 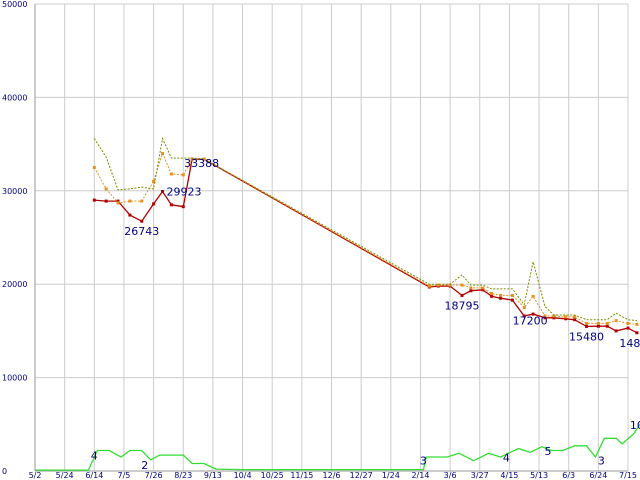 I want to click on x-tick-label: 7/5, so click(x=124, y=475).